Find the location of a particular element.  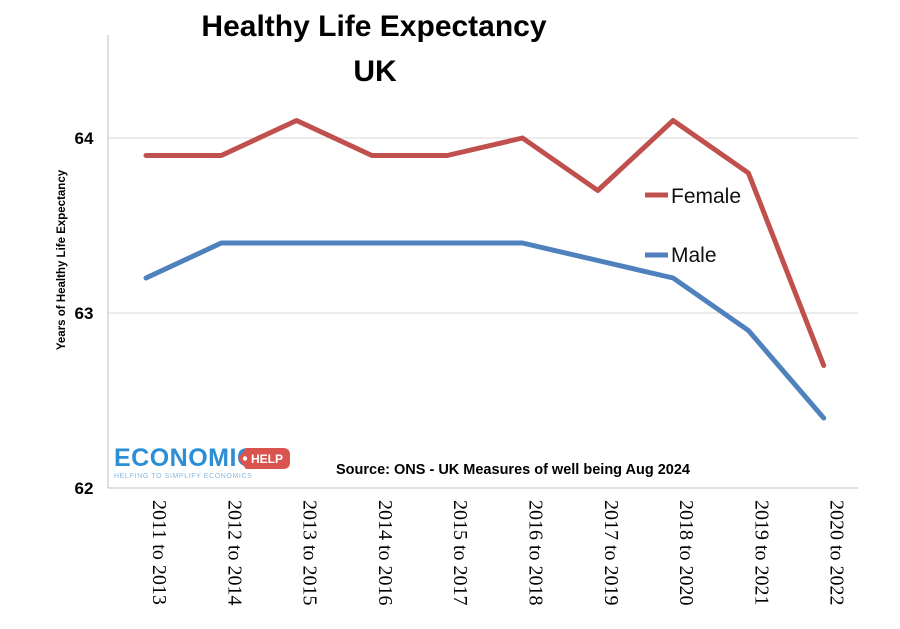

x-tick-label: 2014 to 2016 is located at coordinates (385, 553).